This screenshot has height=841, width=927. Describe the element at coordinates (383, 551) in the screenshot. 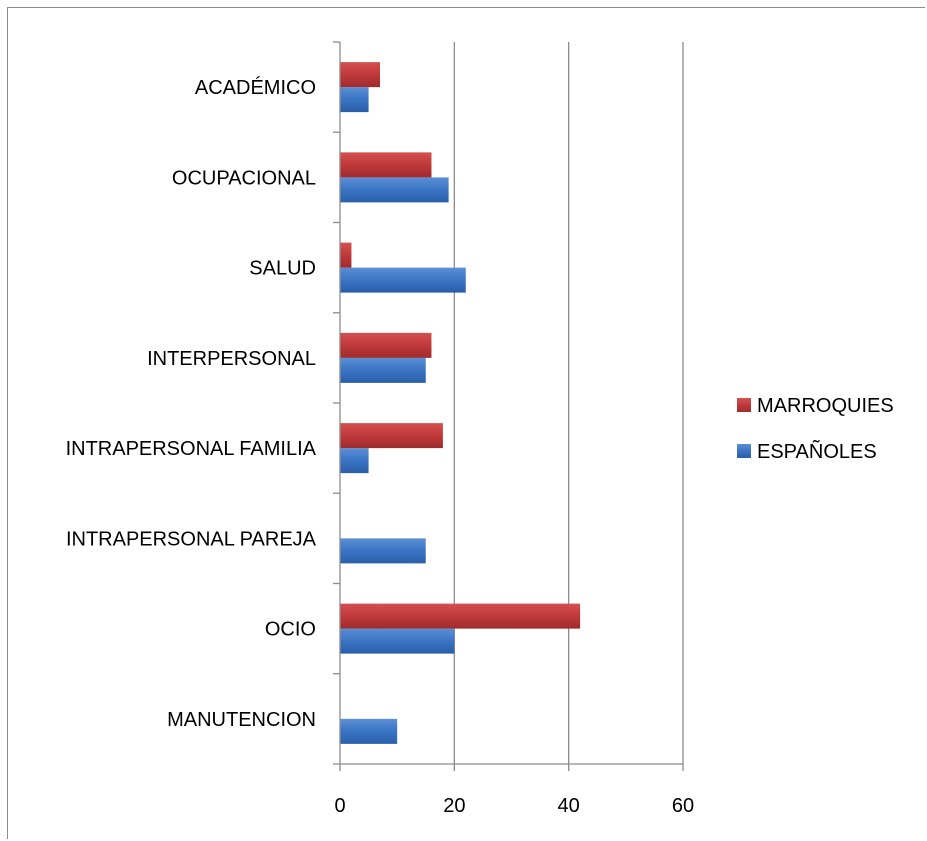

I see `bar-espanoles-intrapersonal-pareja` at that location.